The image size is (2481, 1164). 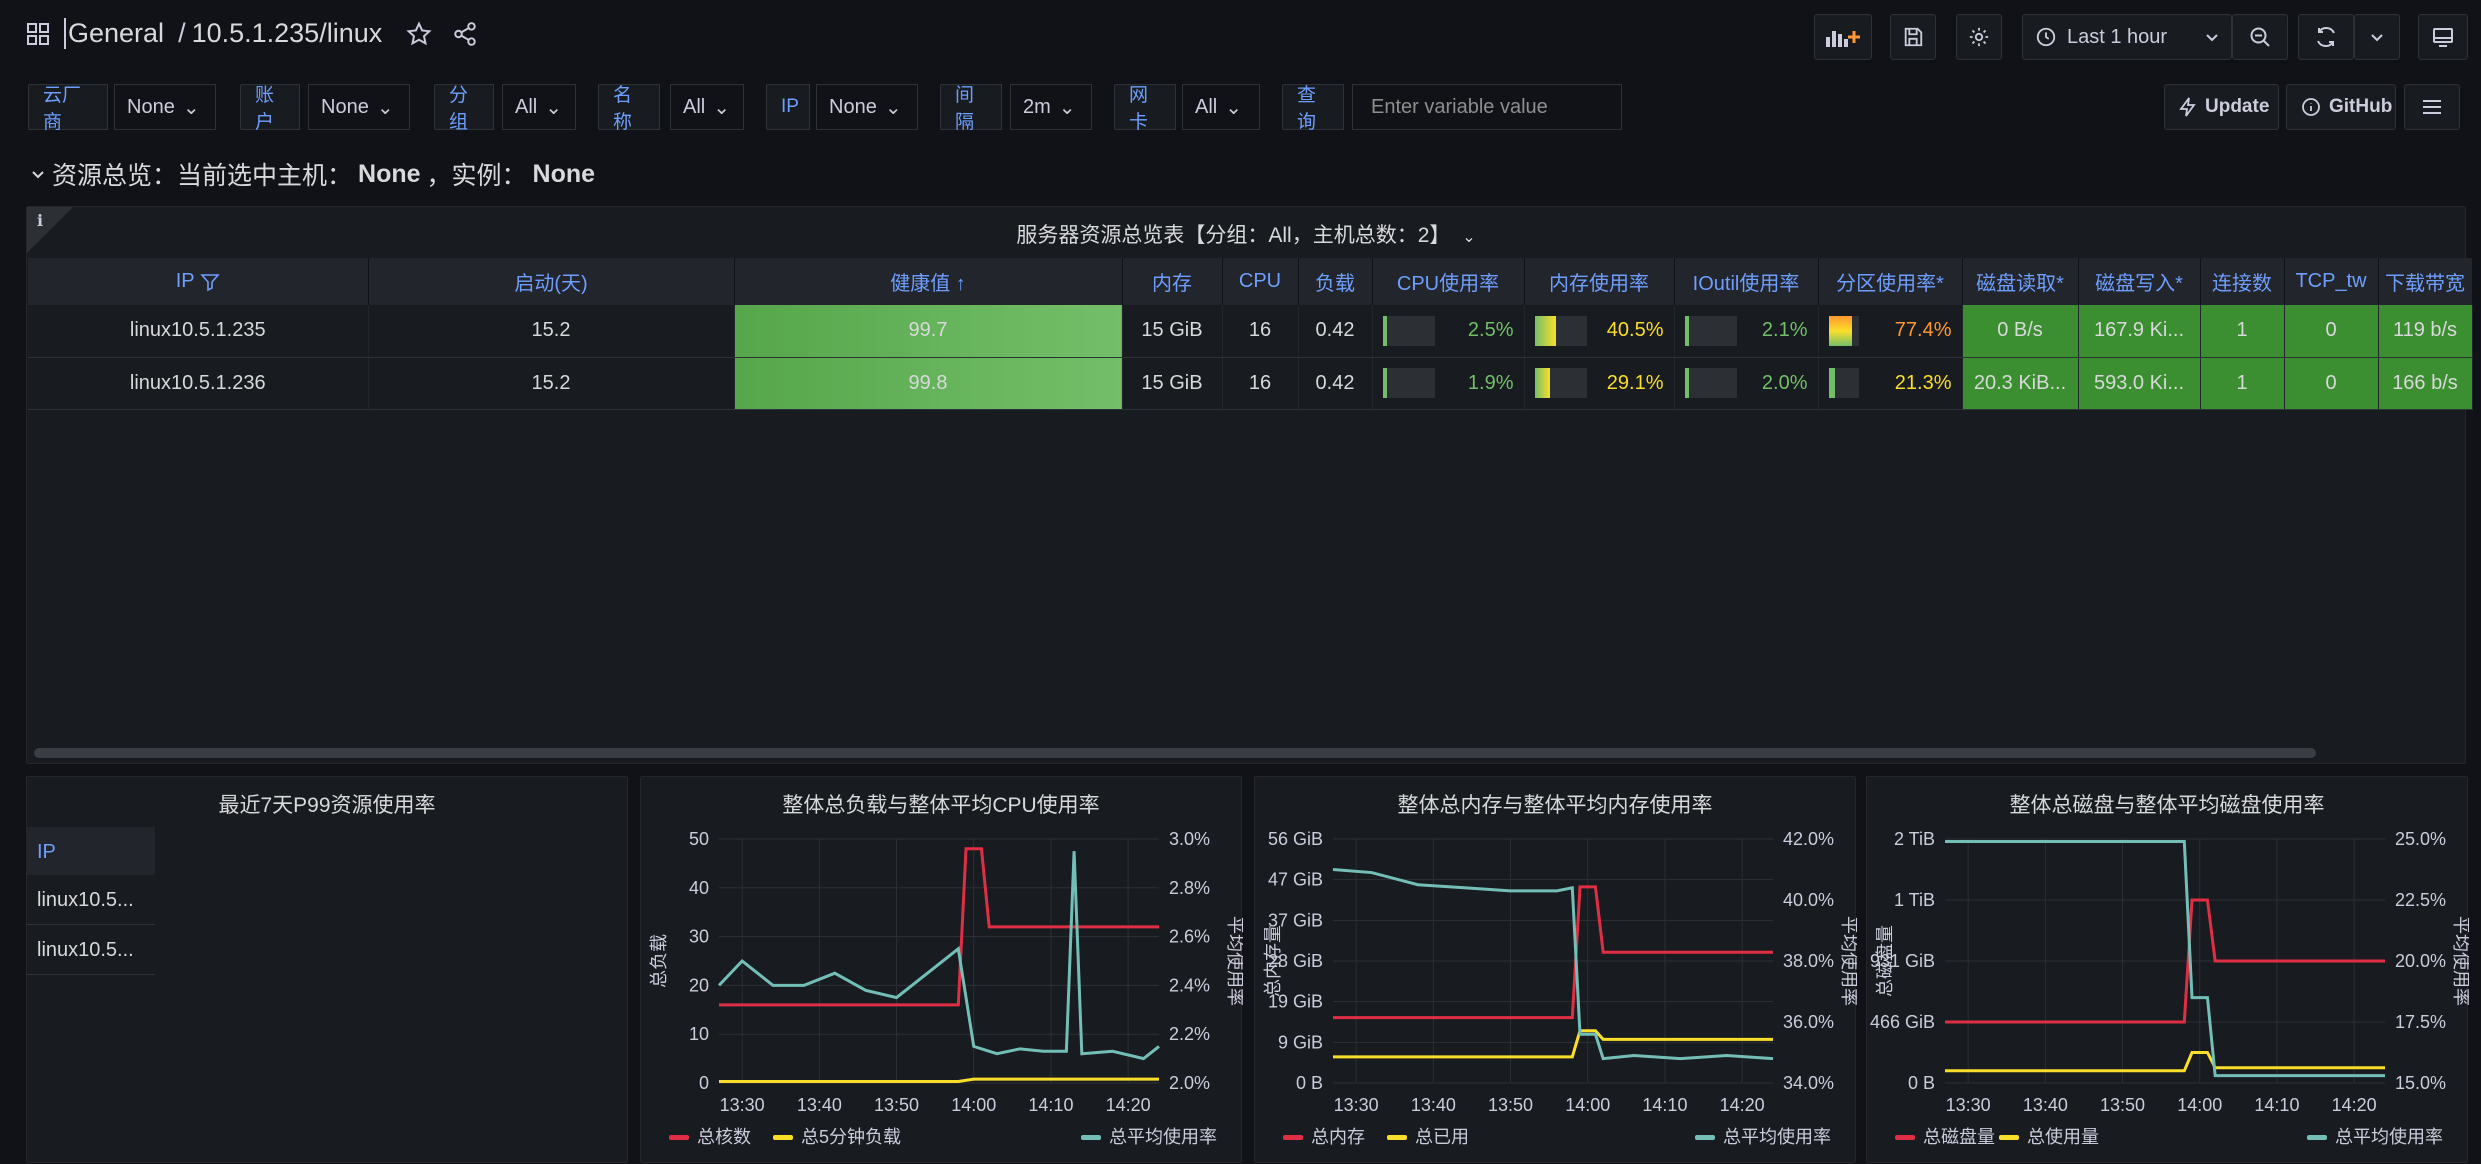 What do you see at coordinates (867, 107) in the screenshot?
I see `var-select-ip: None ⌄` at bounding box center [867, 107].